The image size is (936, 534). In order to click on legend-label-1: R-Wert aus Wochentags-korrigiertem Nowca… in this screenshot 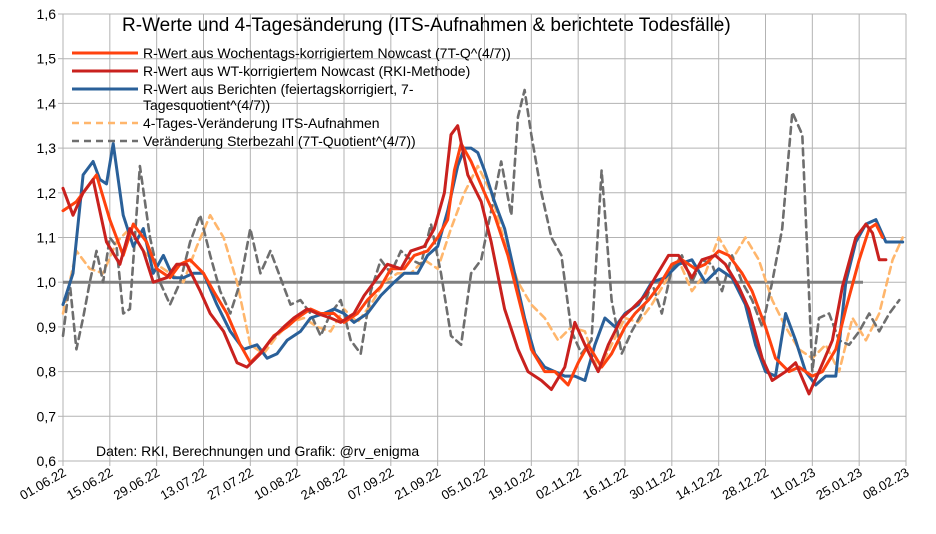, I will do `click(327, 53)`.